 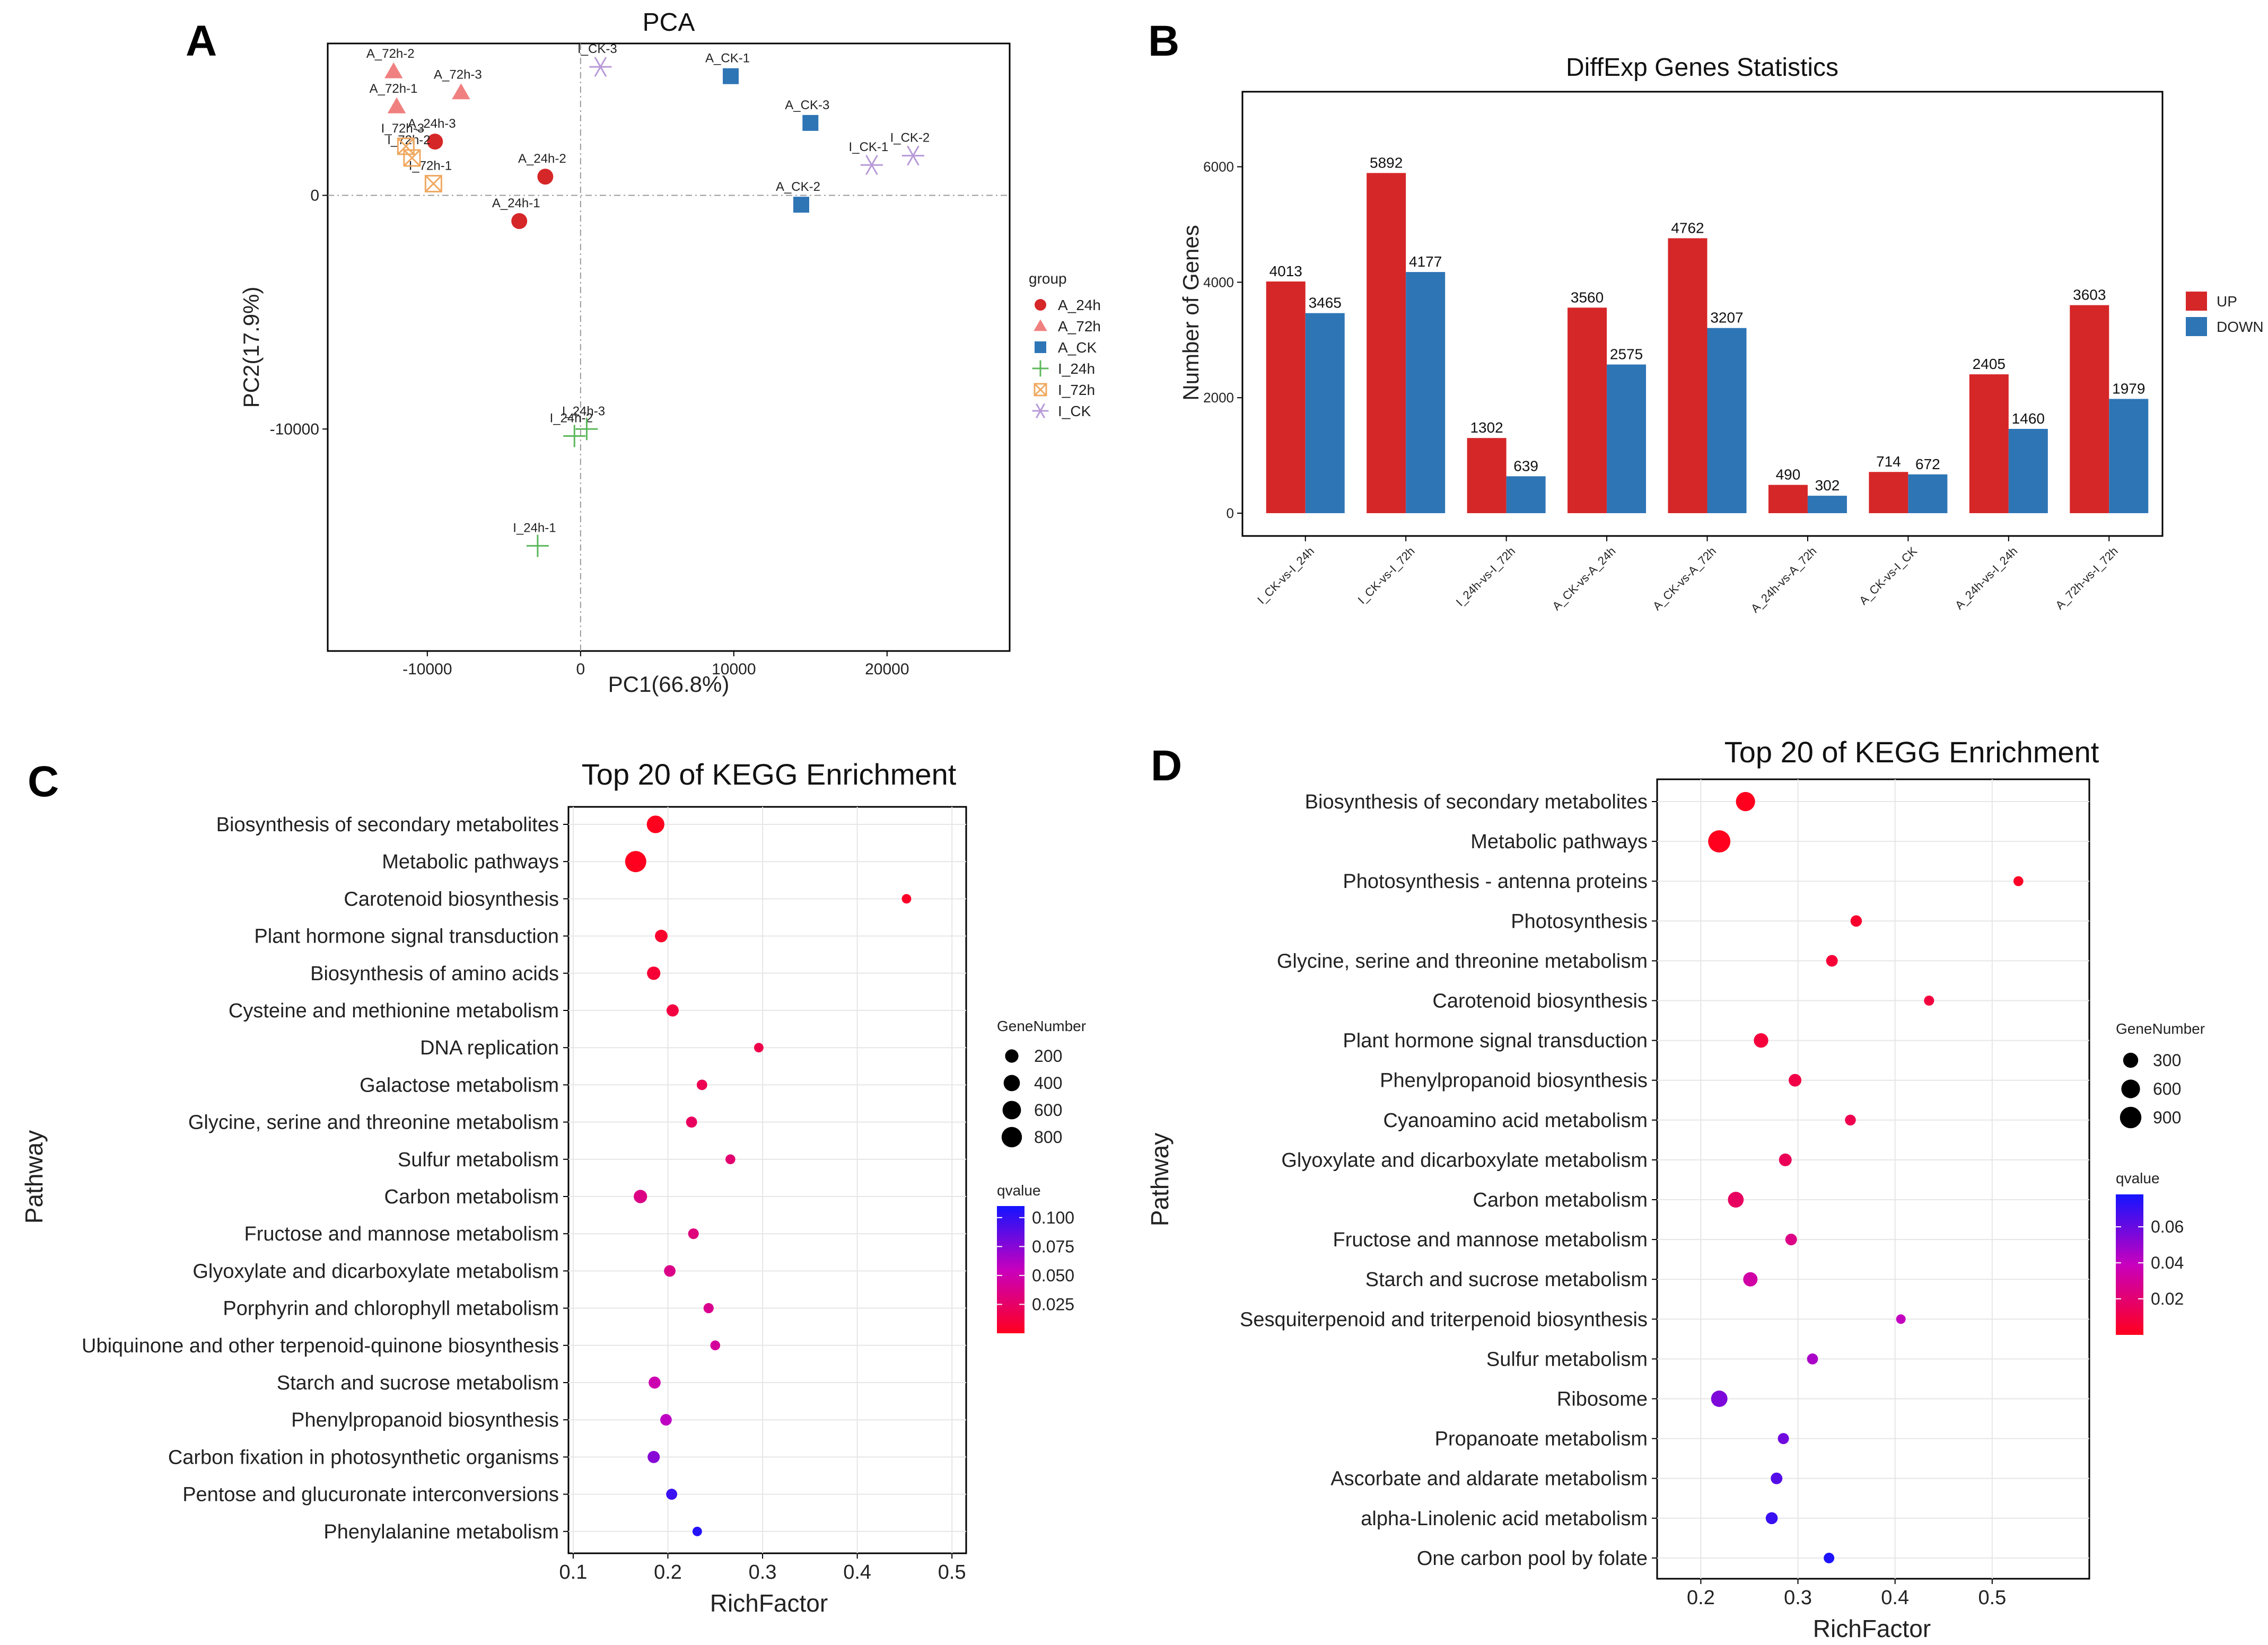 I want to click on pca-point-label: I_CK-3, so click(x=597, y=49).